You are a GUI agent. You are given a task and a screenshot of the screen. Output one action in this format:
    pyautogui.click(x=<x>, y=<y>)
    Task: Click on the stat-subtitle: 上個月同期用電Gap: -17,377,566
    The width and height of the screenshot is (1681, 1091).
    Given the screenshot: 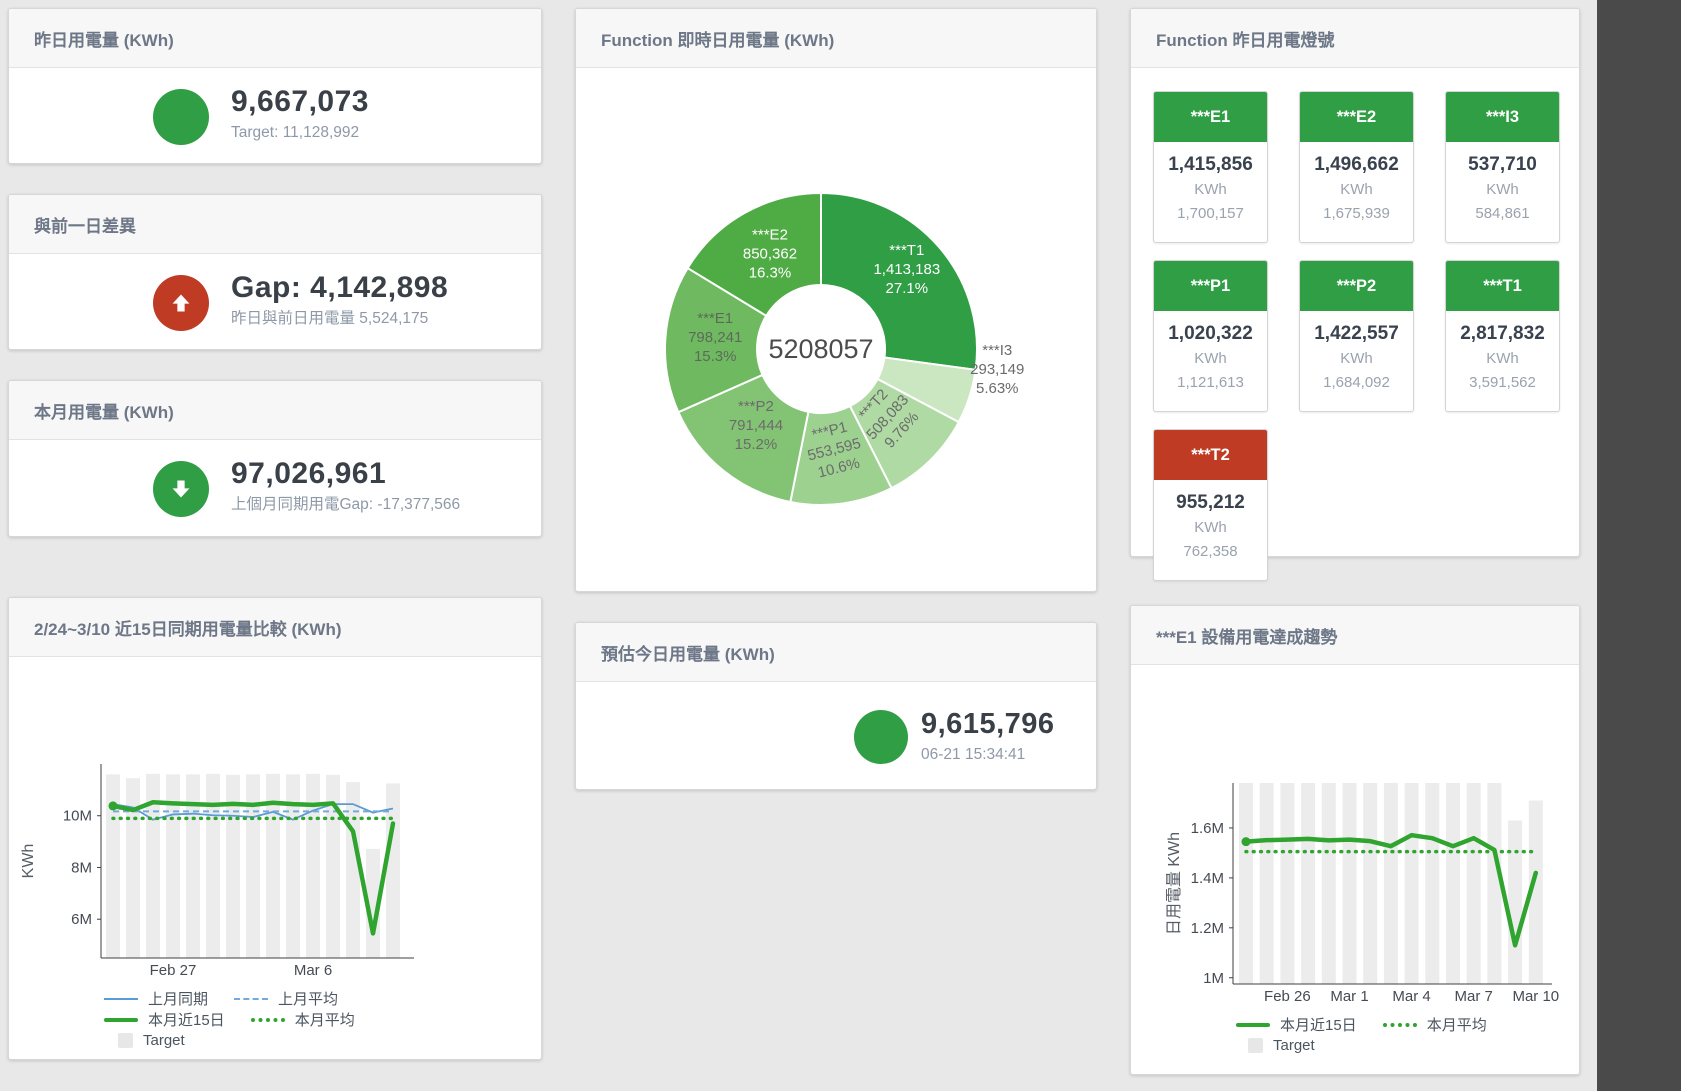 What is the action you would take?
    pyautogui.click(x=346, y=504)
    